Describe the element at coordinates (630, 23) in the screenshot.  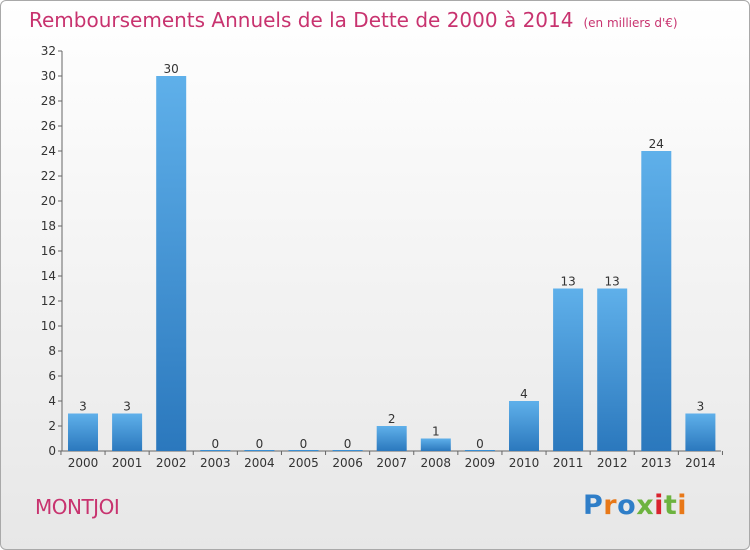
I see `chart-unit: (en milliers d'€)` at that location.